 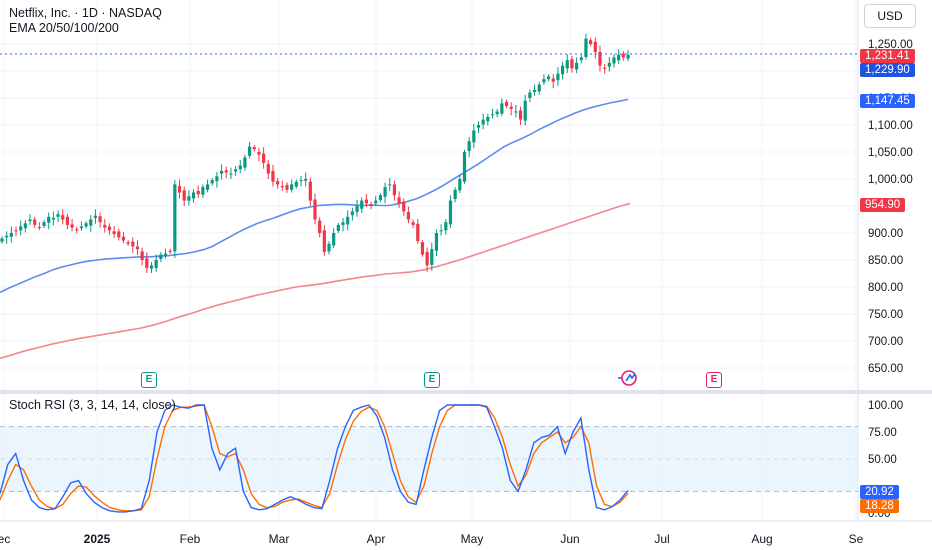 What do you see at coordinates (887, 56) in the screenshot?
I see `high-price-label: 1,231.41` at bounding box center [887, 56].